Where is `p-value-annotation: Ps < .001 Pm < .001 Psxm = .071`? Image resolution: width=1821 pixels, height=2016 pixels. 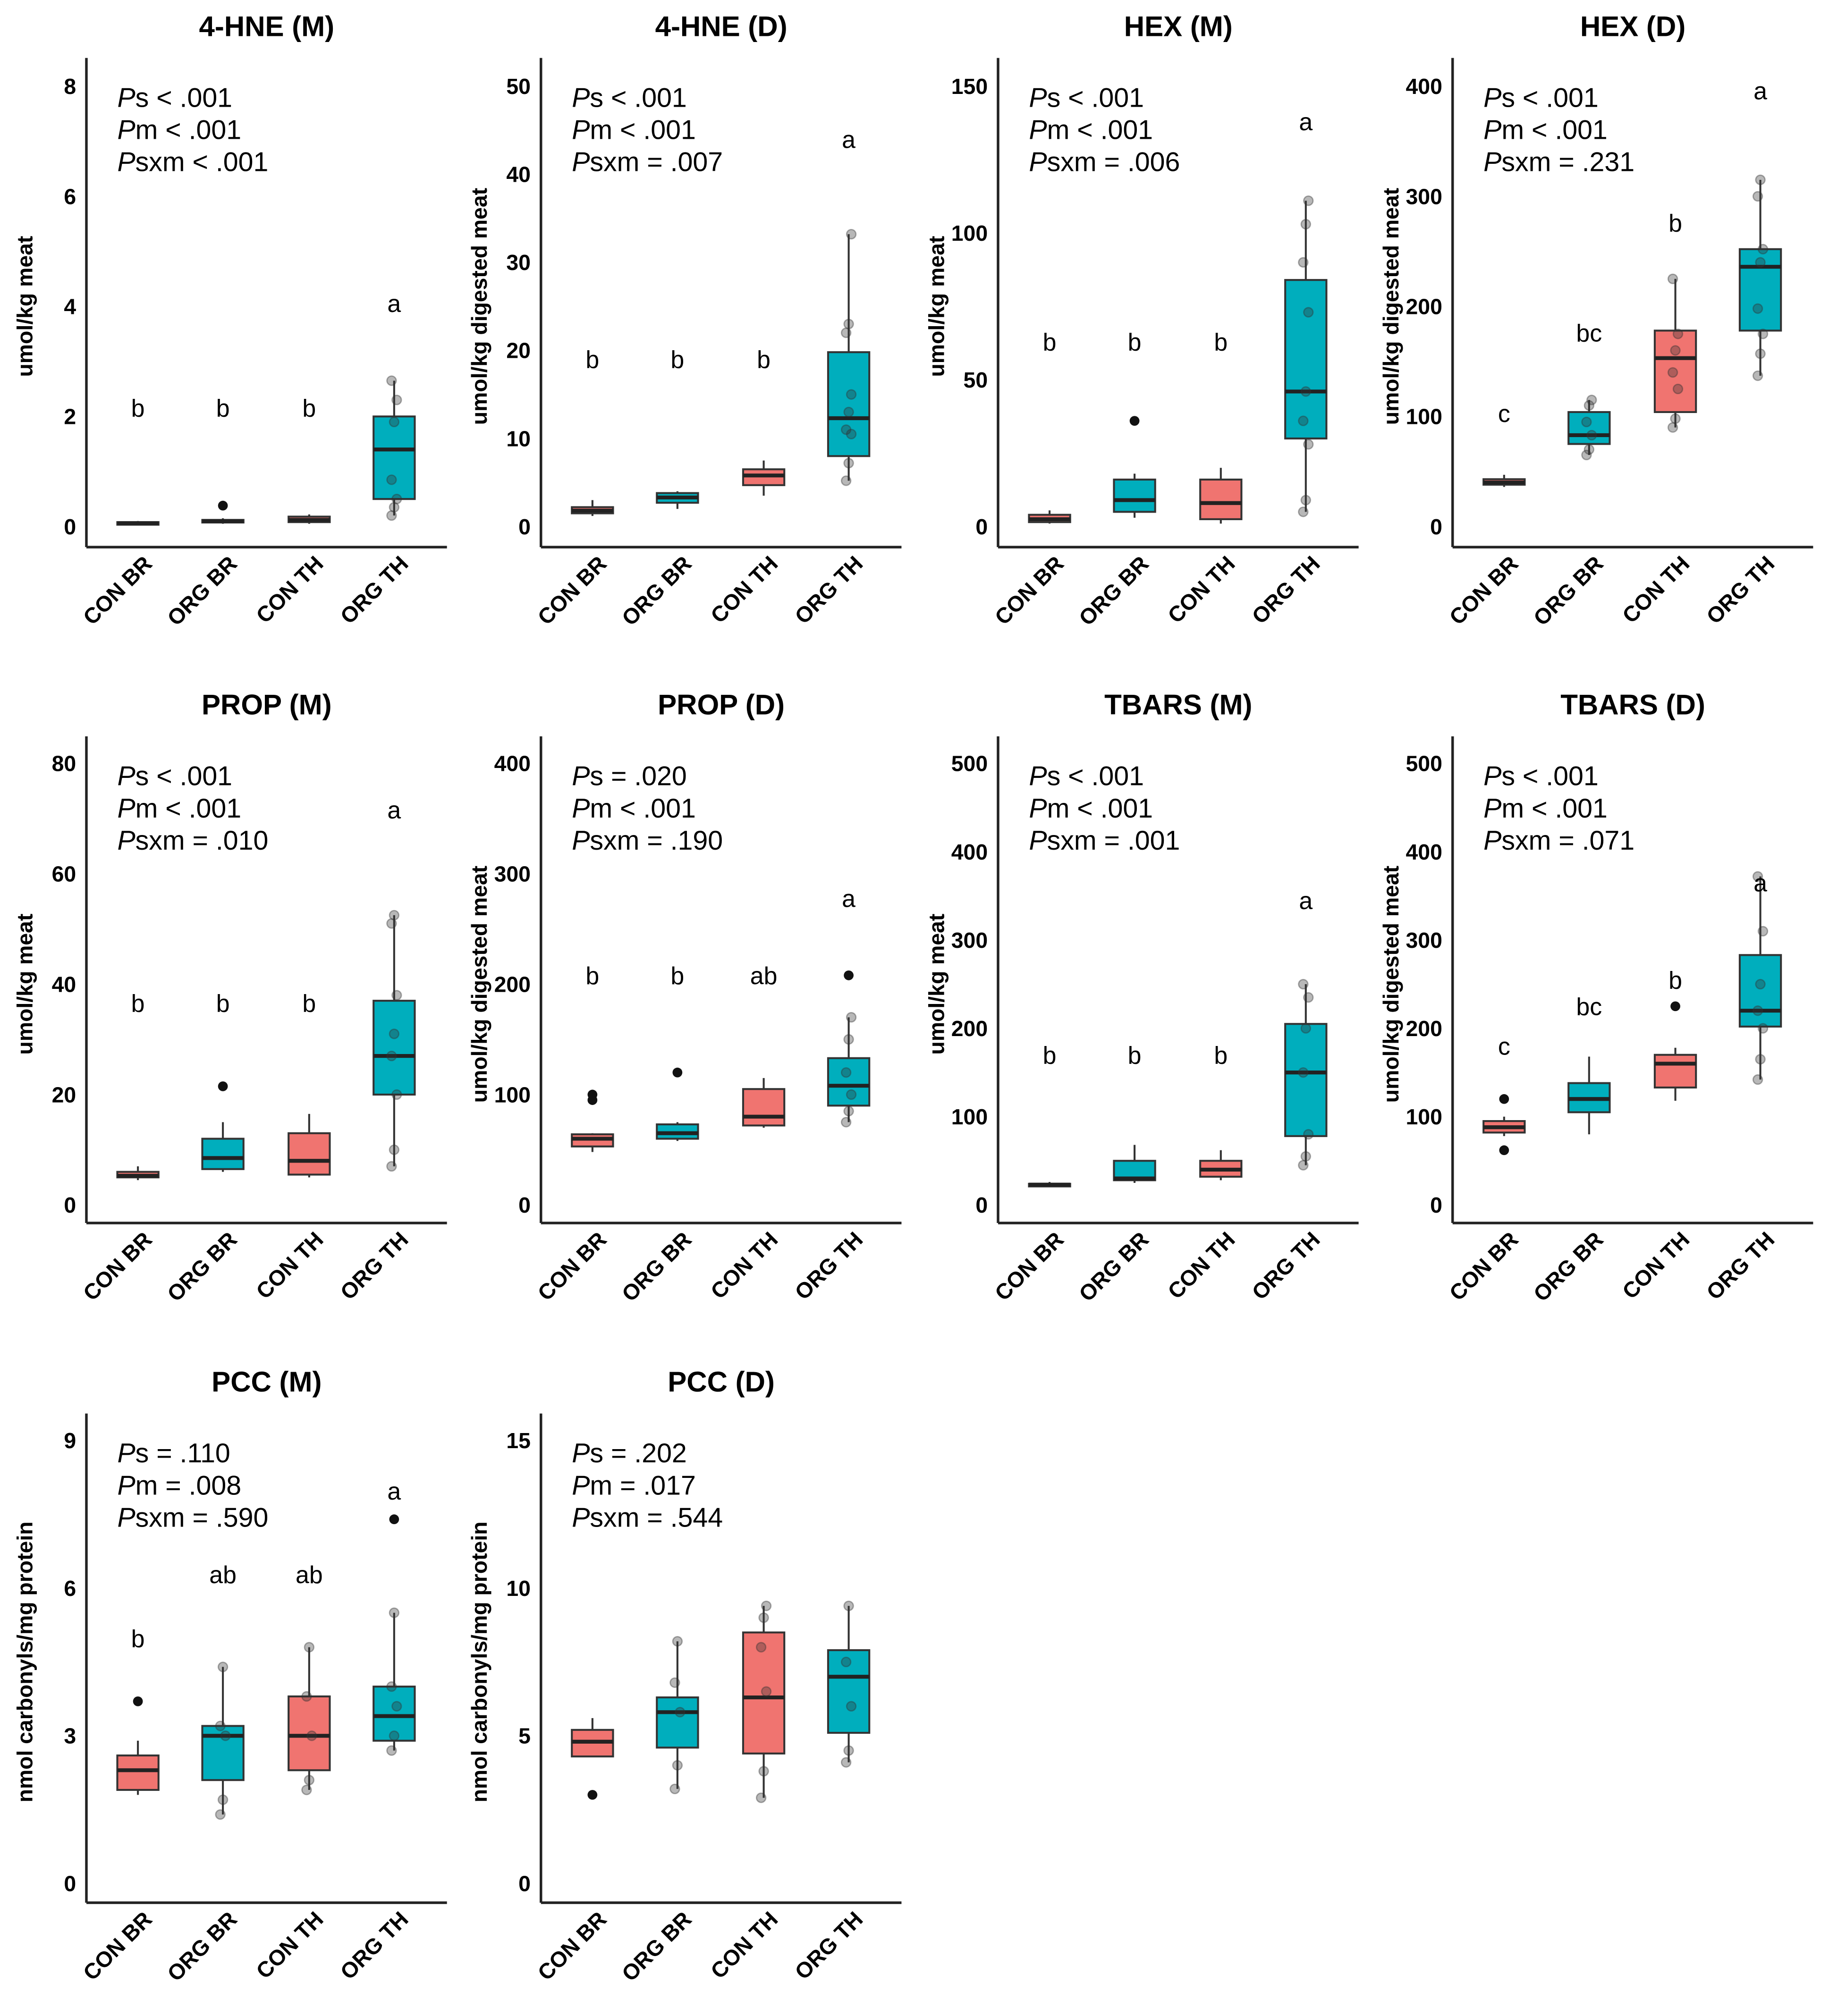
p-value-annotation: Ps < .001 Pm < .001 Psxm = .071 is located at coordinates (1559, 809).